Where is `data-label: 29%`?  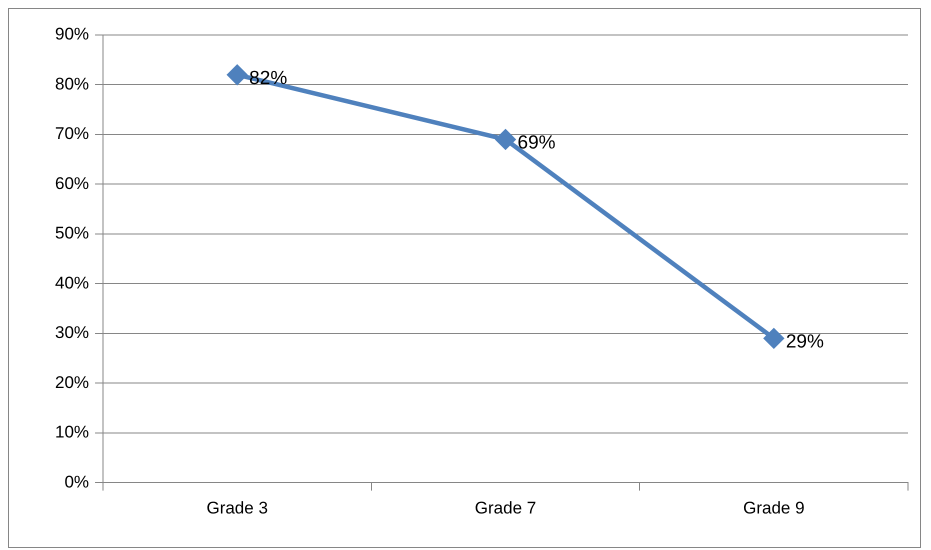 data-label: 29% is located at coordinates (805, 342).